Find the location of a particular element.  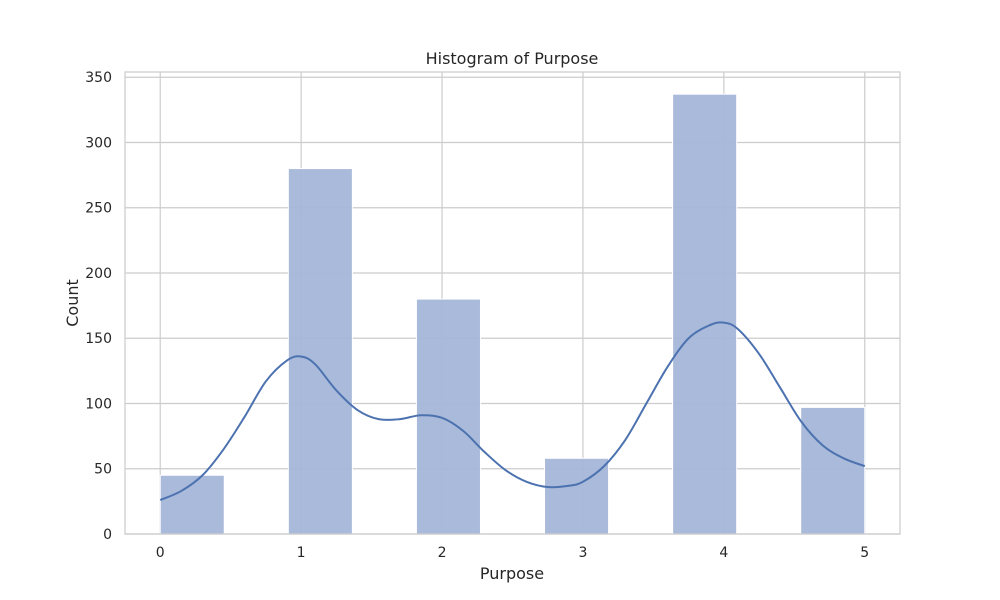

y-tick-label: 350 is located at coordinates (98, 78).